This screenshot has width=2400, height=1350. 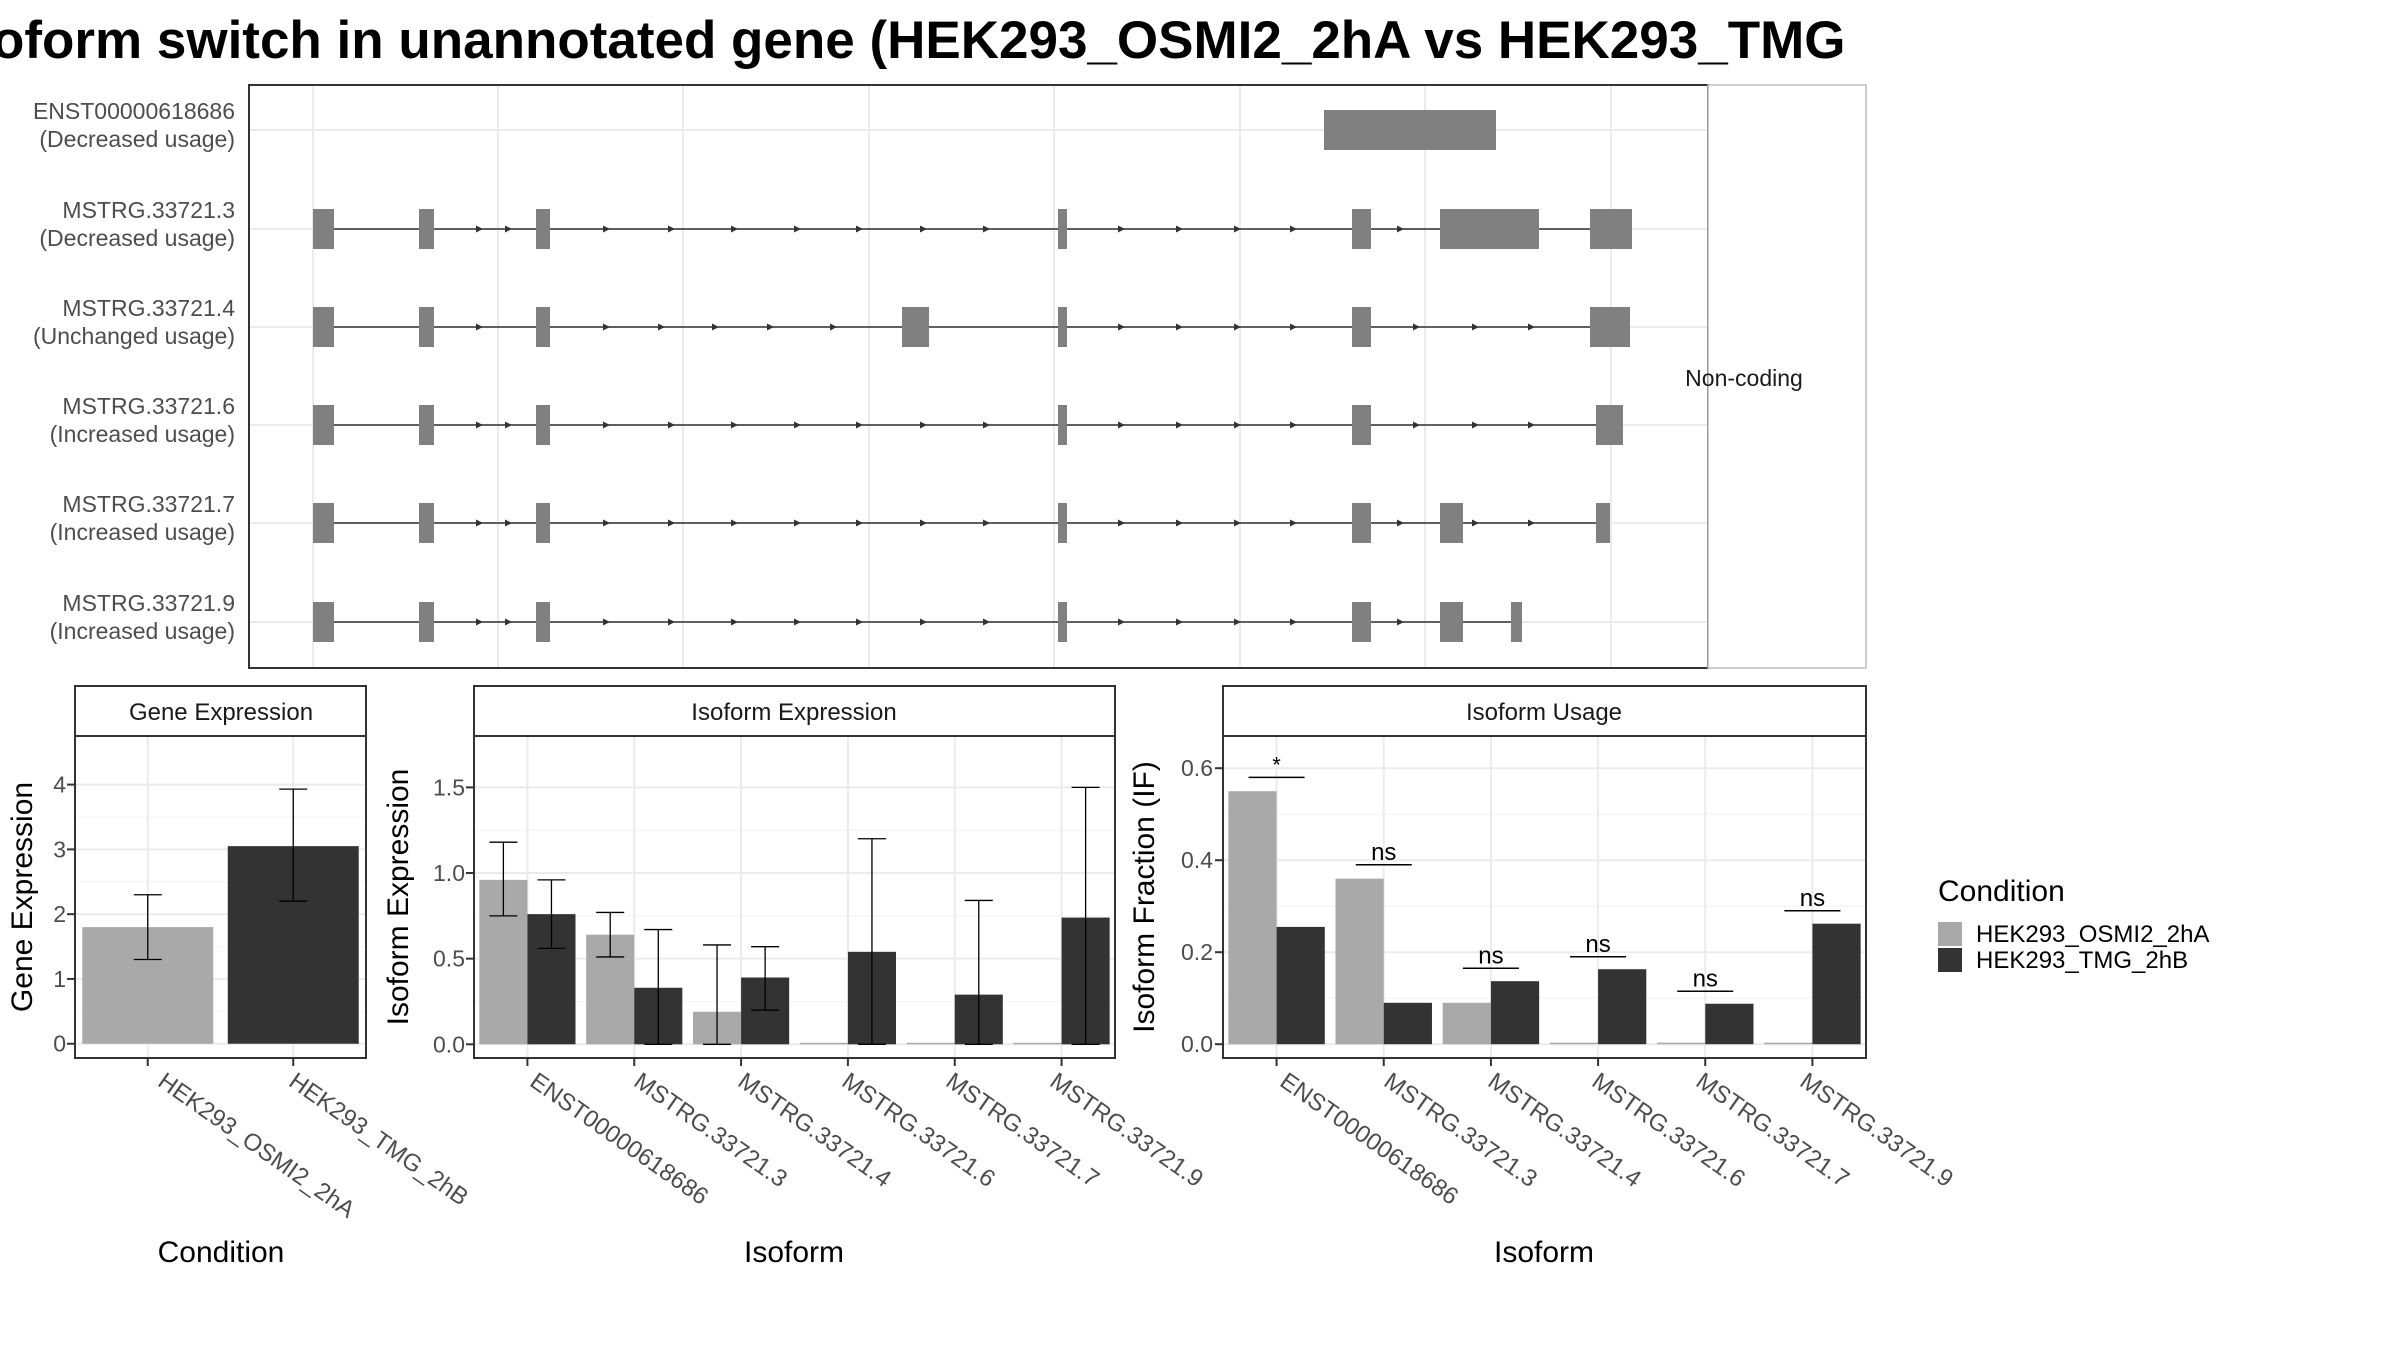 What do you see at coordinates (134, 336) in the screenshot?
I see `transcript-usage-label: (Unchanged usage)` at bounding box center [134, 336].